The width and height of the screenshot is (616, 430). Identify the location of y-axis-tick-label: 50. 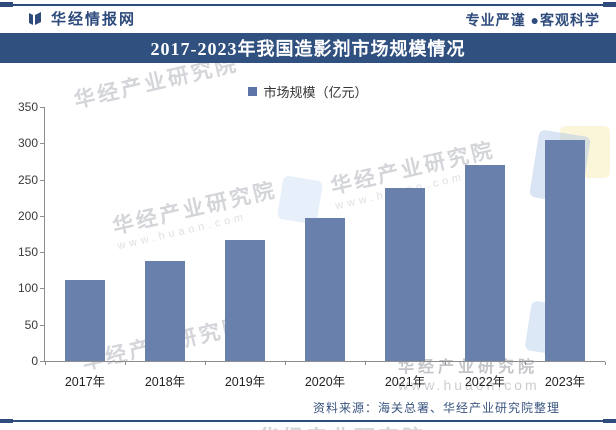
(31, 324).